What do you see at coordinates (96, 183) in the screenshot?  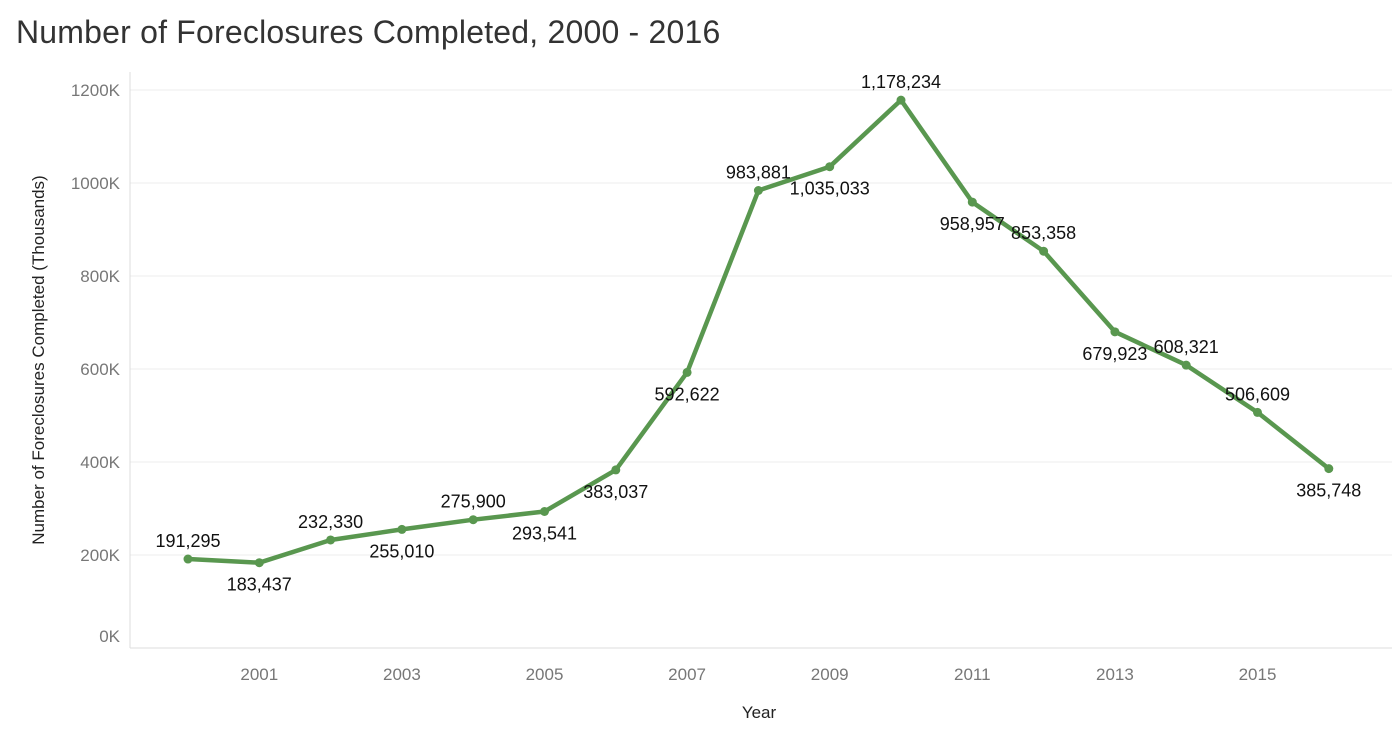 I see `y-tick-label: 1000K` at bounding box center [96, 183].